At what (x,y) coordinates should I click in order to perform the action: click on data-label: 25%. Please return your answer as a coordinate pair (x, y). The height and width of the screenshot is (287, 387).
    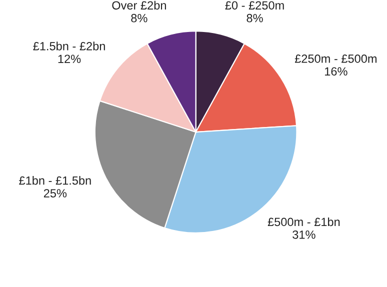
    Looking at the image, I should click on (55, 193).